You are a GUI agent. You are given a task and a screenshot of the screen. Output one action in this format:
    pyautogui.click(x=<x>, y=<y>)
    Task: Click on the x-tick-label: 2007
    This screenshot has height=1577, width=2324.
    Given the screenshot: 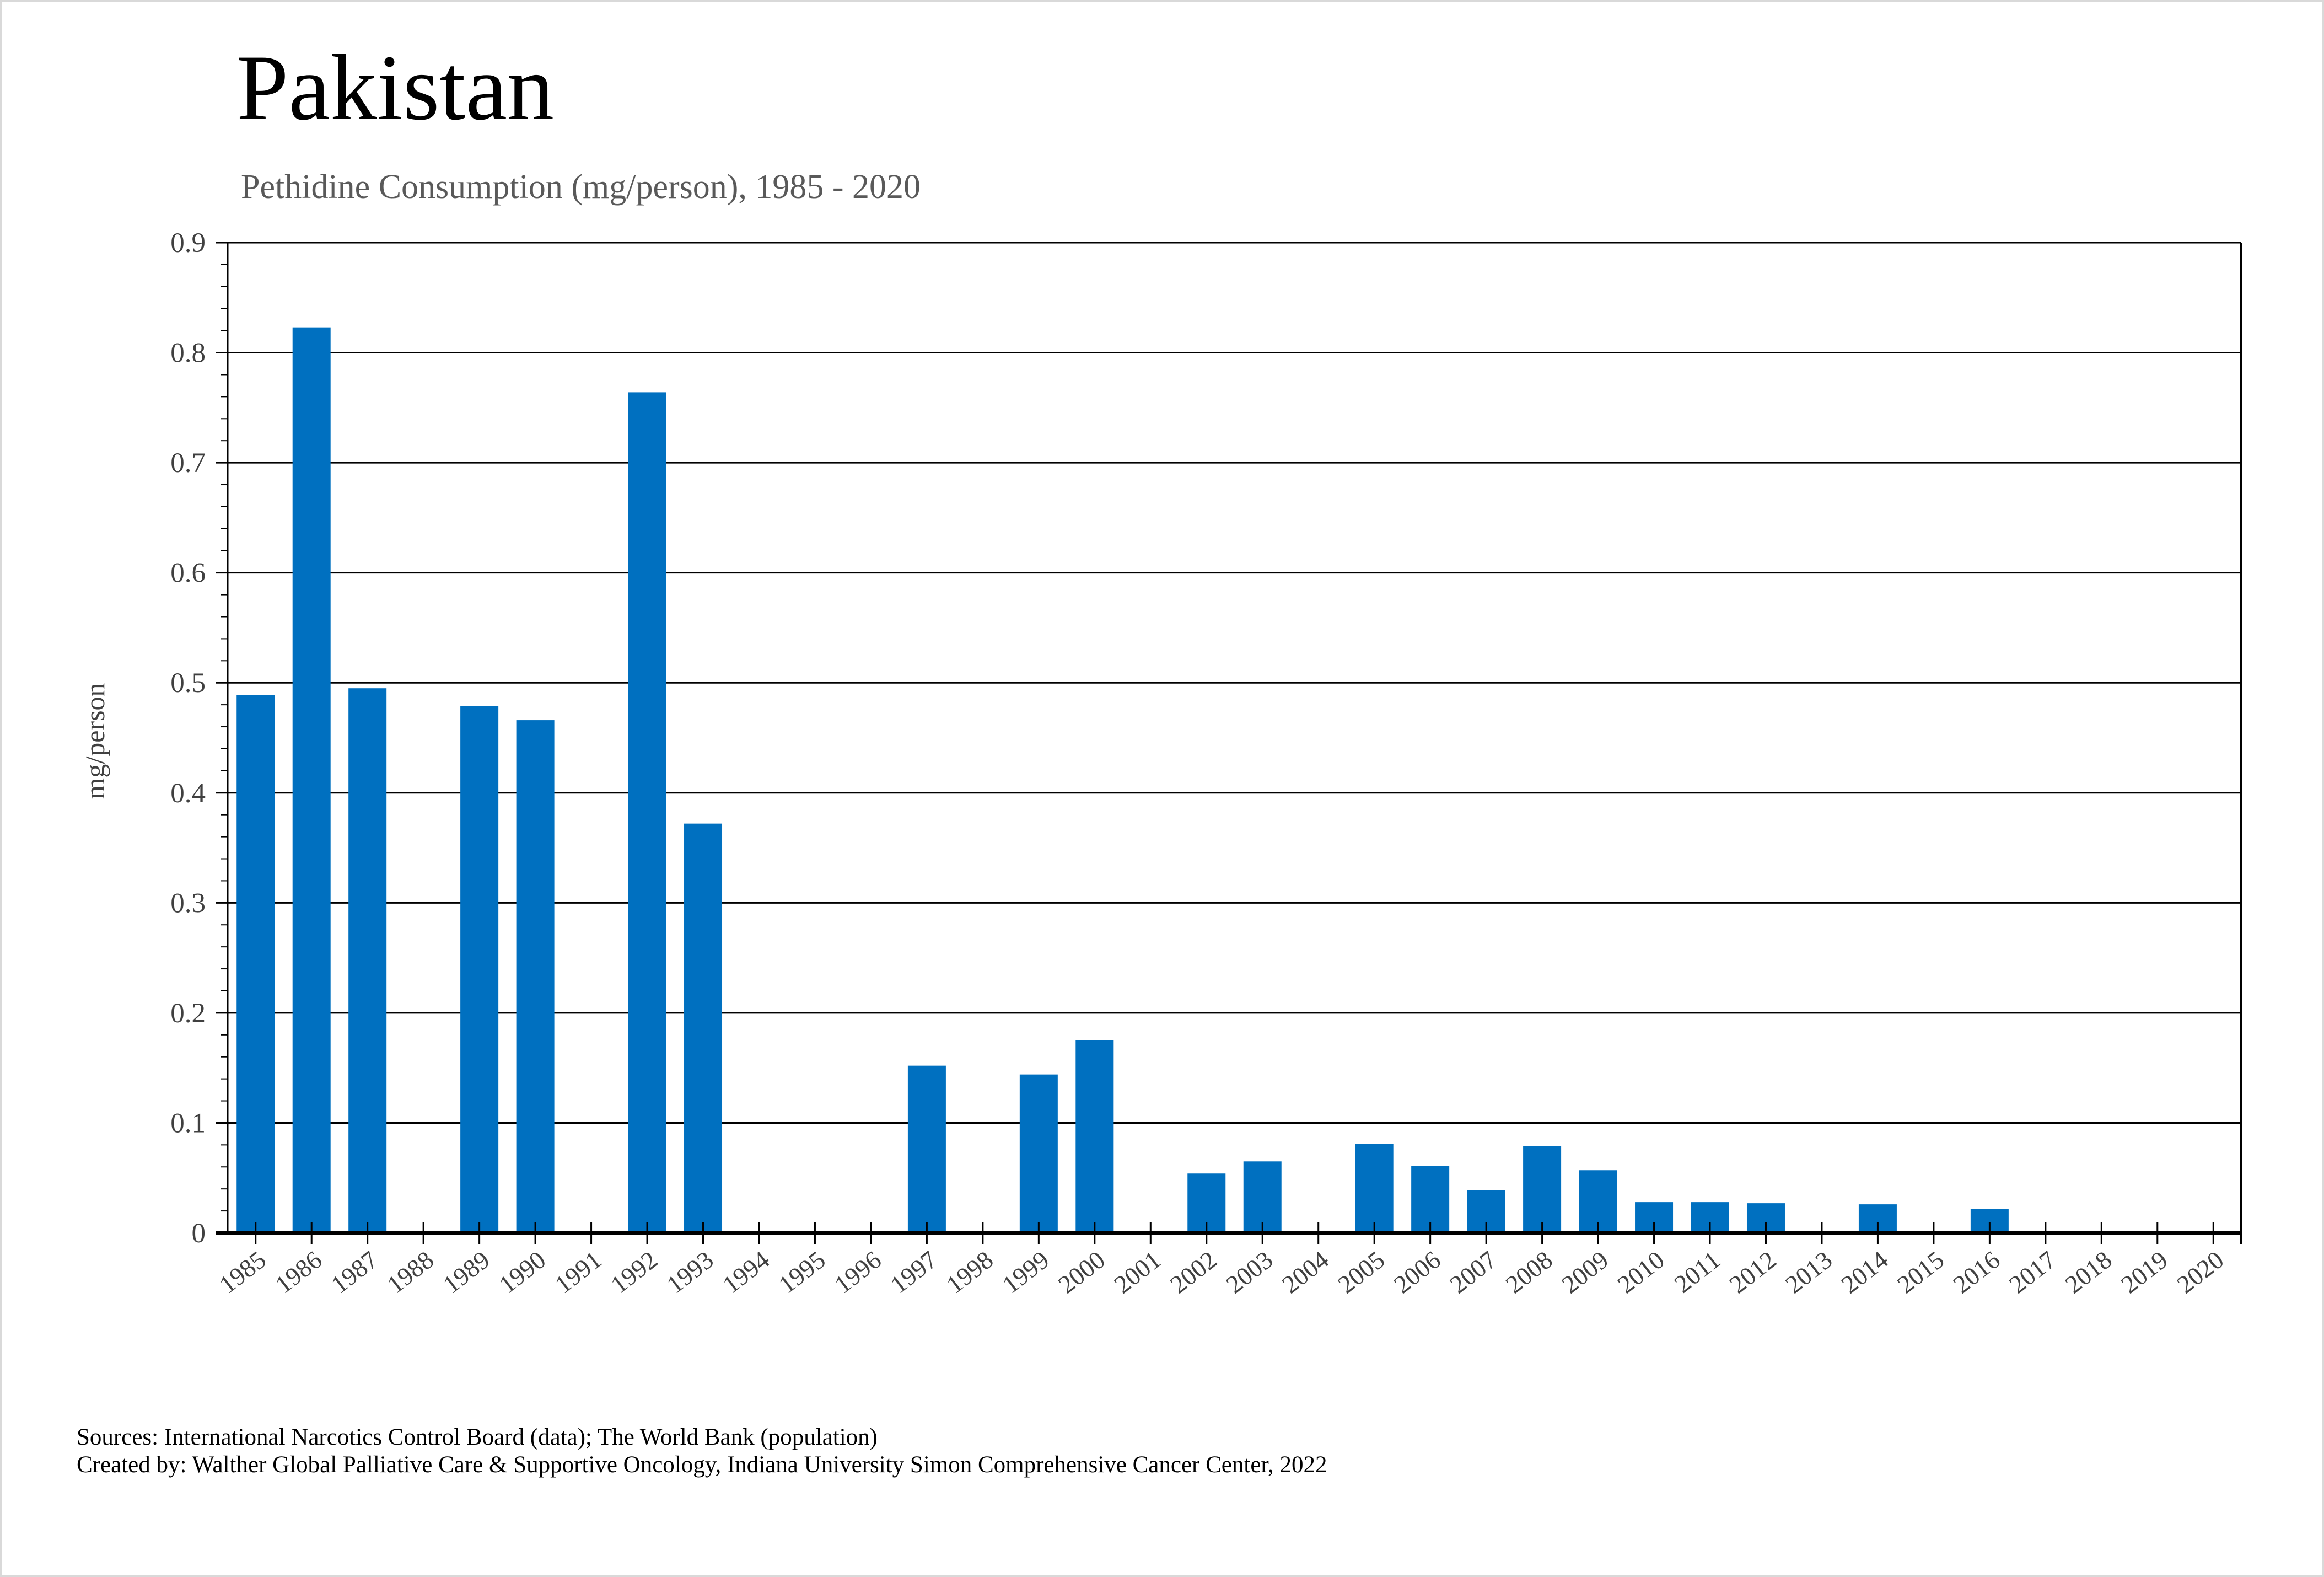 What is the action you would take?
    pyautogui.click(x=1473, y=1273)
    